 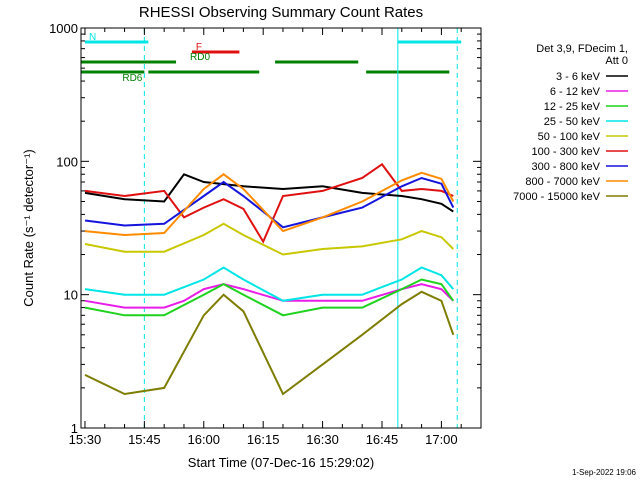 What do you see at coordinates (92, 37) in the screenshot?
I see `flag-bar-label: N` at bounding box center [92, 37].